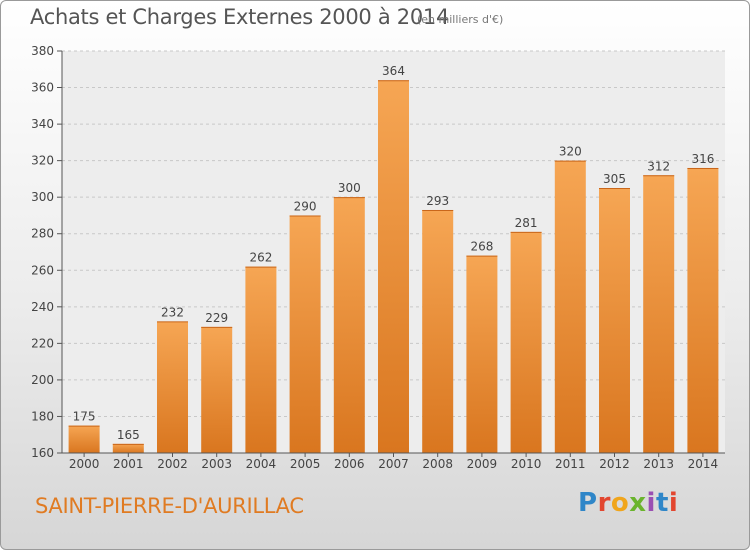 This screenshot has height=550, width=750. I want to click on bar-2002, so click(172, 387).